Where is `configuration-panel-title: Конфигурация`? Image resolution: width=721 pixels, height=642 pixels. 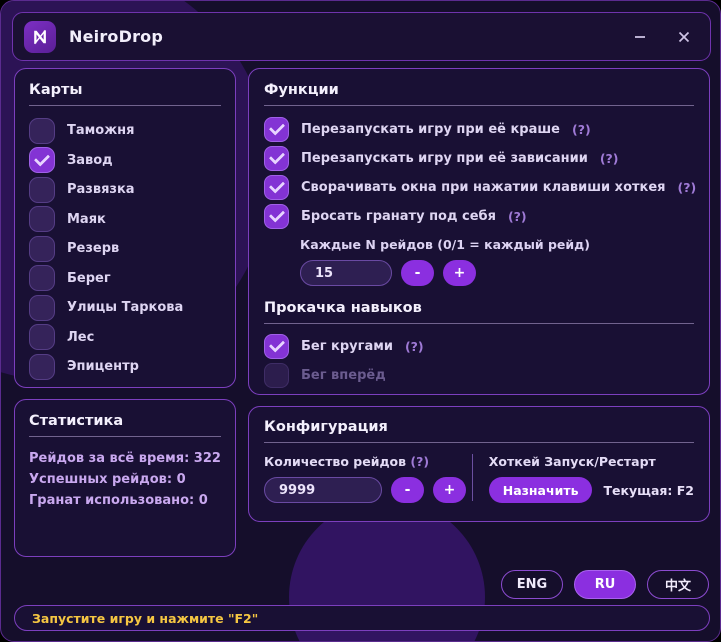
configuration-panel-title: Конфигурация is located at coordinates (326, 427).